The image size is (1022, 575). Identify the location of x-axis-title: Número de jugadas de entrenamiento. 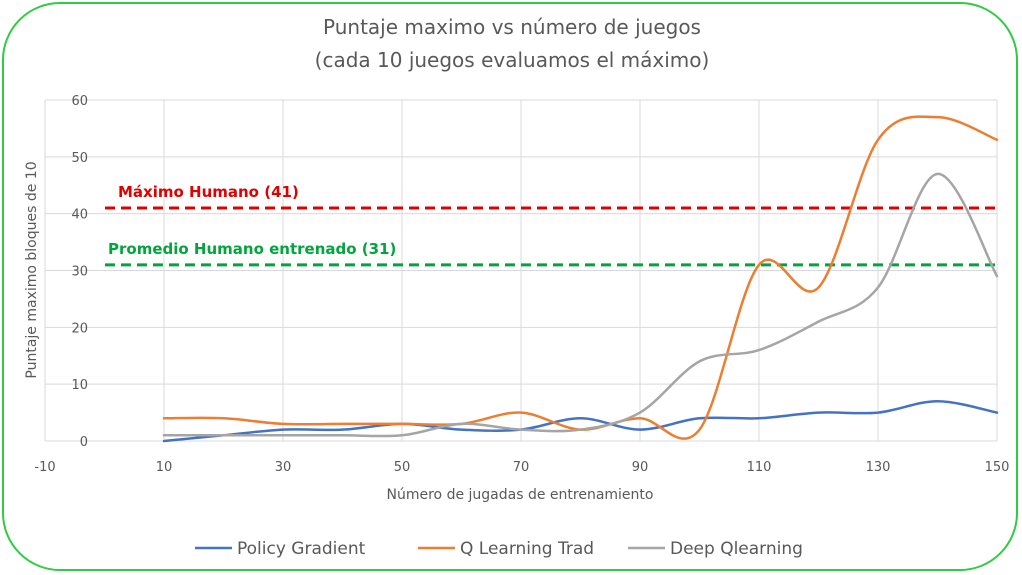
(520, 495).